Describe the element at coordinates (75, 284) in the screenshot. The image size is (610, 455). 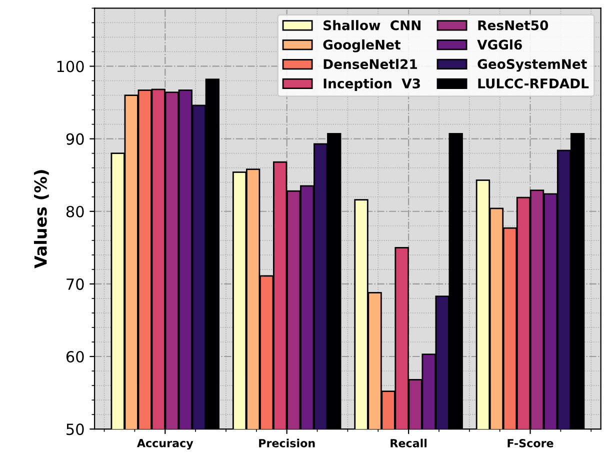
I see `y-tick-label: 70` at that location.